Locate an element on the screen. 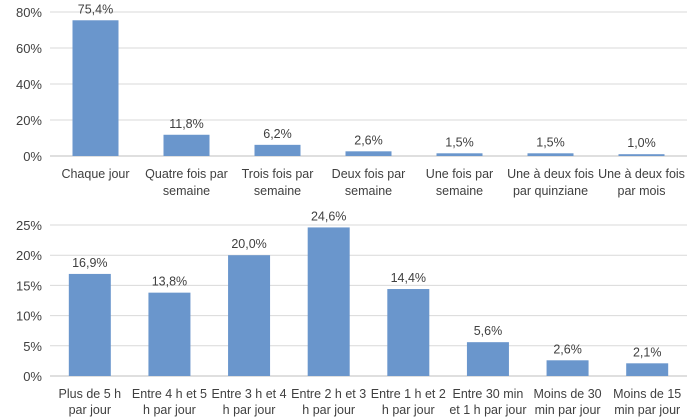  y-tick-label: 5% is located at coordinates (32, 346).